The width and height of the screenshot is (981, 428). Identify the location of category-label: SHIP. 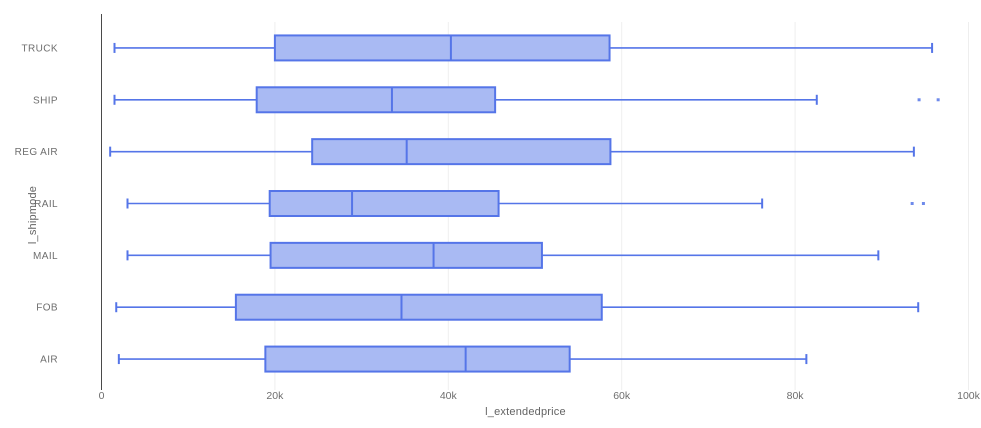
(45, 100).